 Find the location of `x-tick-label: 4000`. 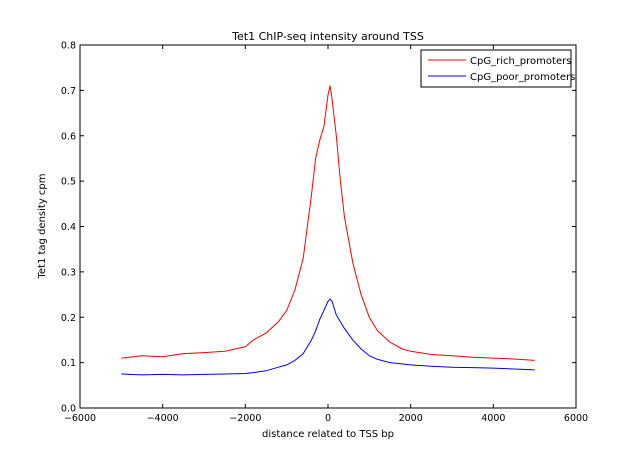

x-tick-label: 4000 is located at coordinates (493, 418).